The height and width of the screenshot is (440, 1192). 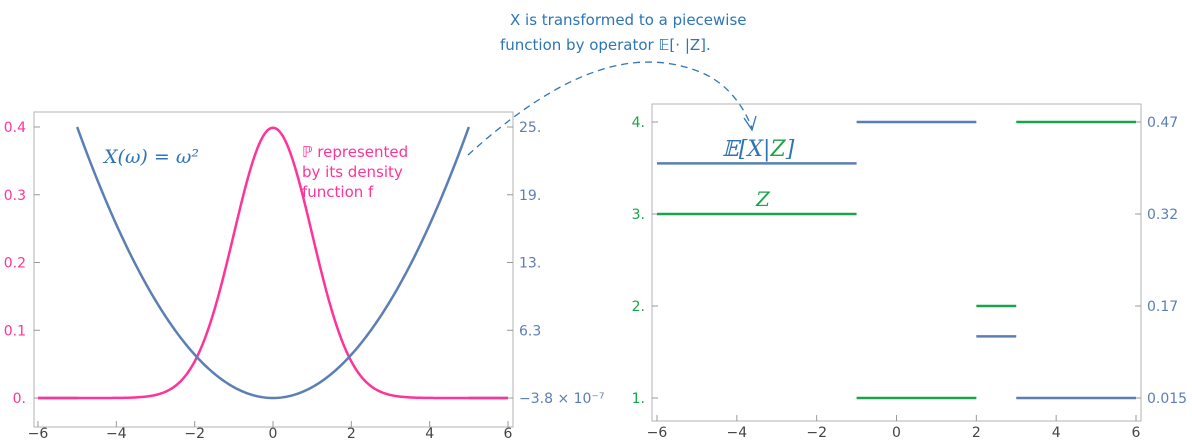 I want to click on expectation-label-prefix: 𝔼[X|, so click(x=746, y=149).